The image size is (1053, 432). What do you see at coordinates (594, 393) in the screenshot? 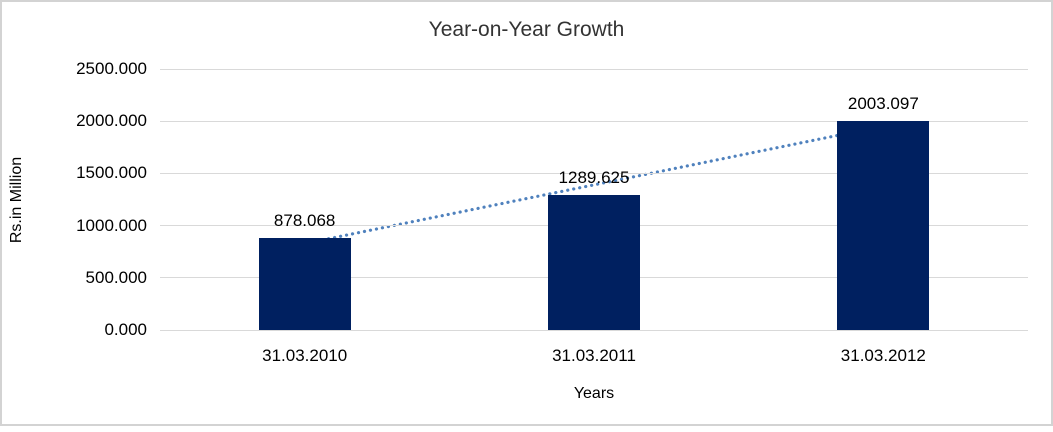
I see `x-axis-title: Years` at bounding box center [594, 393].